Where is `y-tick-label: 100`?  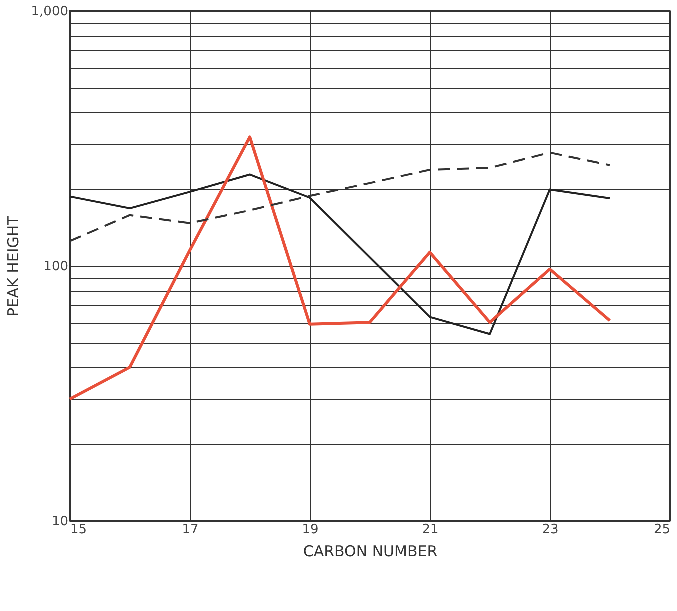 y-tick-label: 100 is located at coordinates (56, 267).